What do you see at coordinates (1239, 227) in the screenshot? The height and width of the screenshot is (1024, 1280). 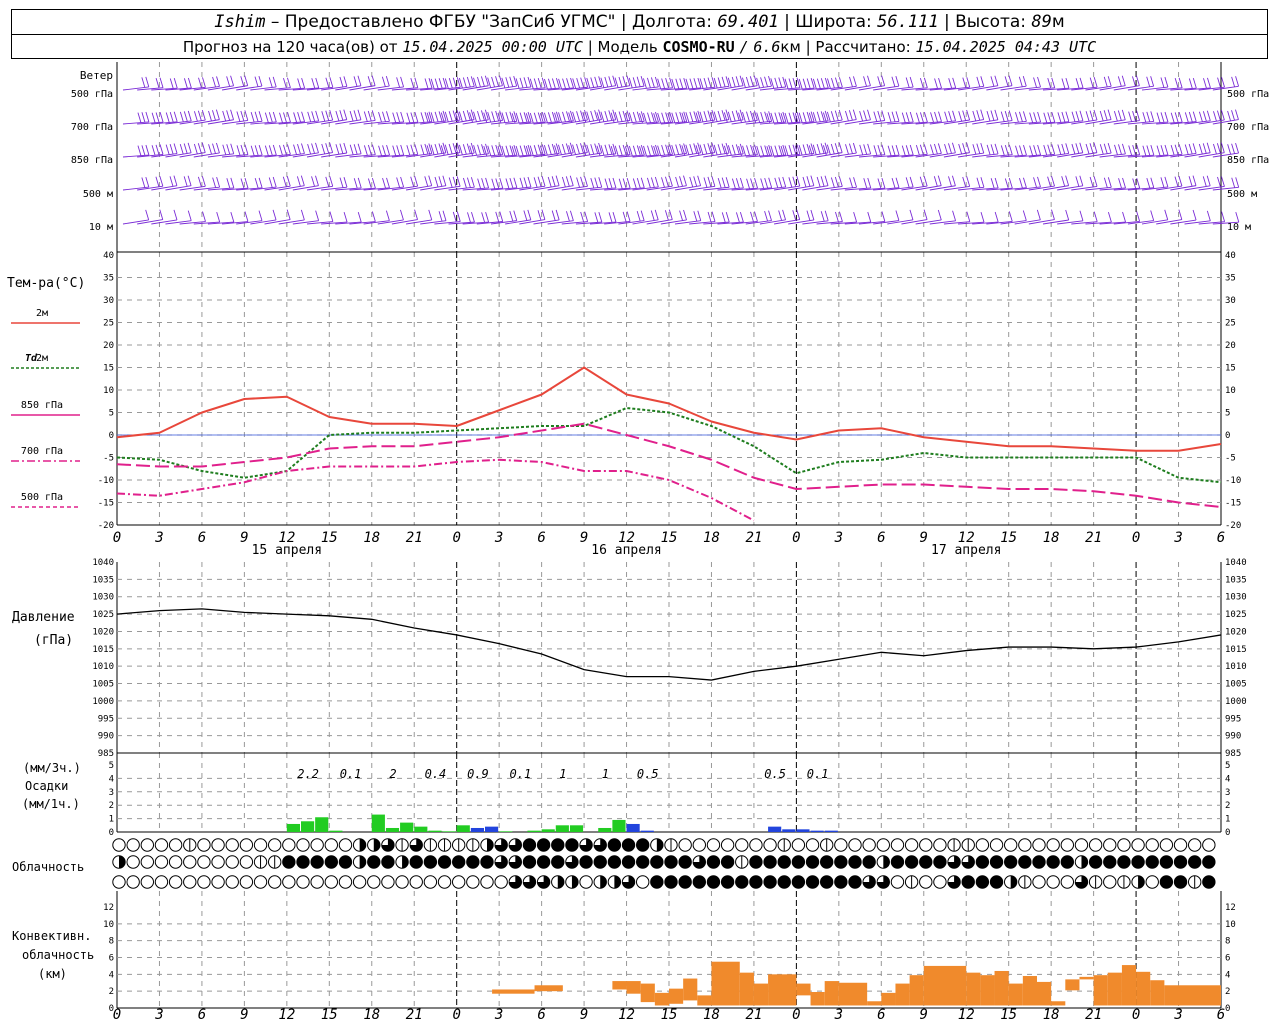 I see `wind-level-label-right: 10 м` at bounding box center [1239, 227].